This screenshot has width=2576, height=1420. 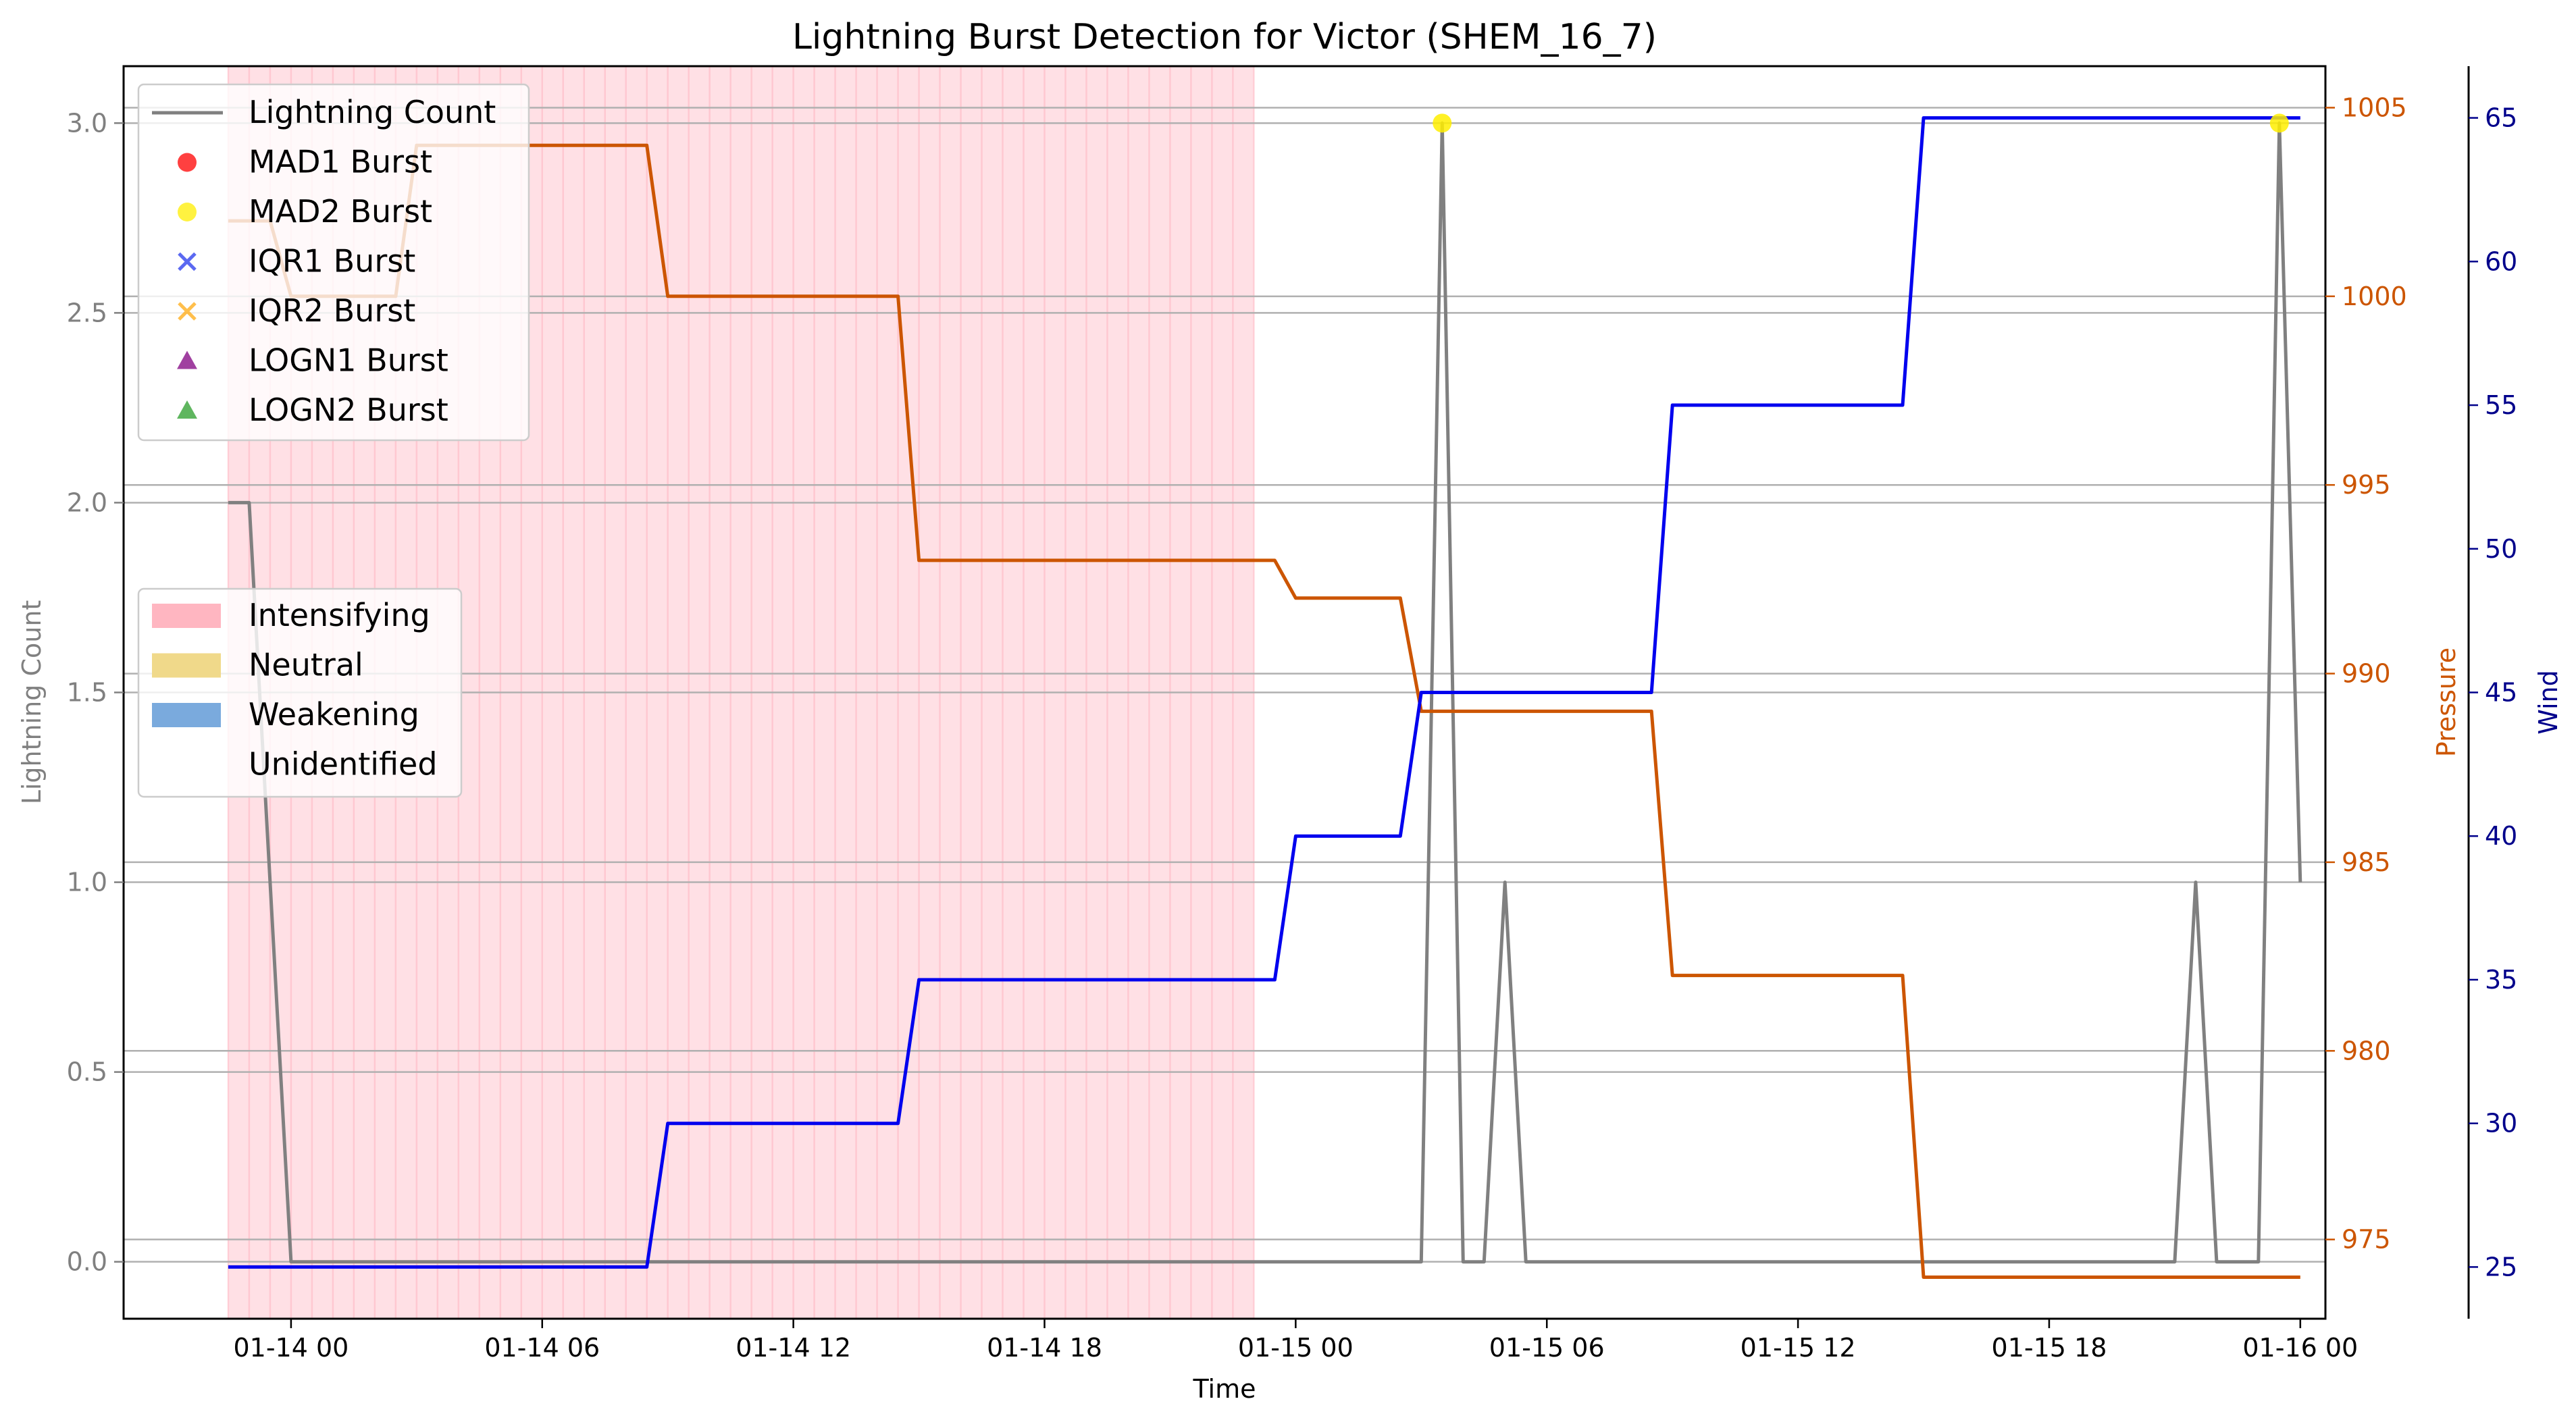 What do you see at coordinates (2300, 1348) in the screenshot?
I see `x-tick-label: 01-16 00` at bounding box center [2300, 1348].